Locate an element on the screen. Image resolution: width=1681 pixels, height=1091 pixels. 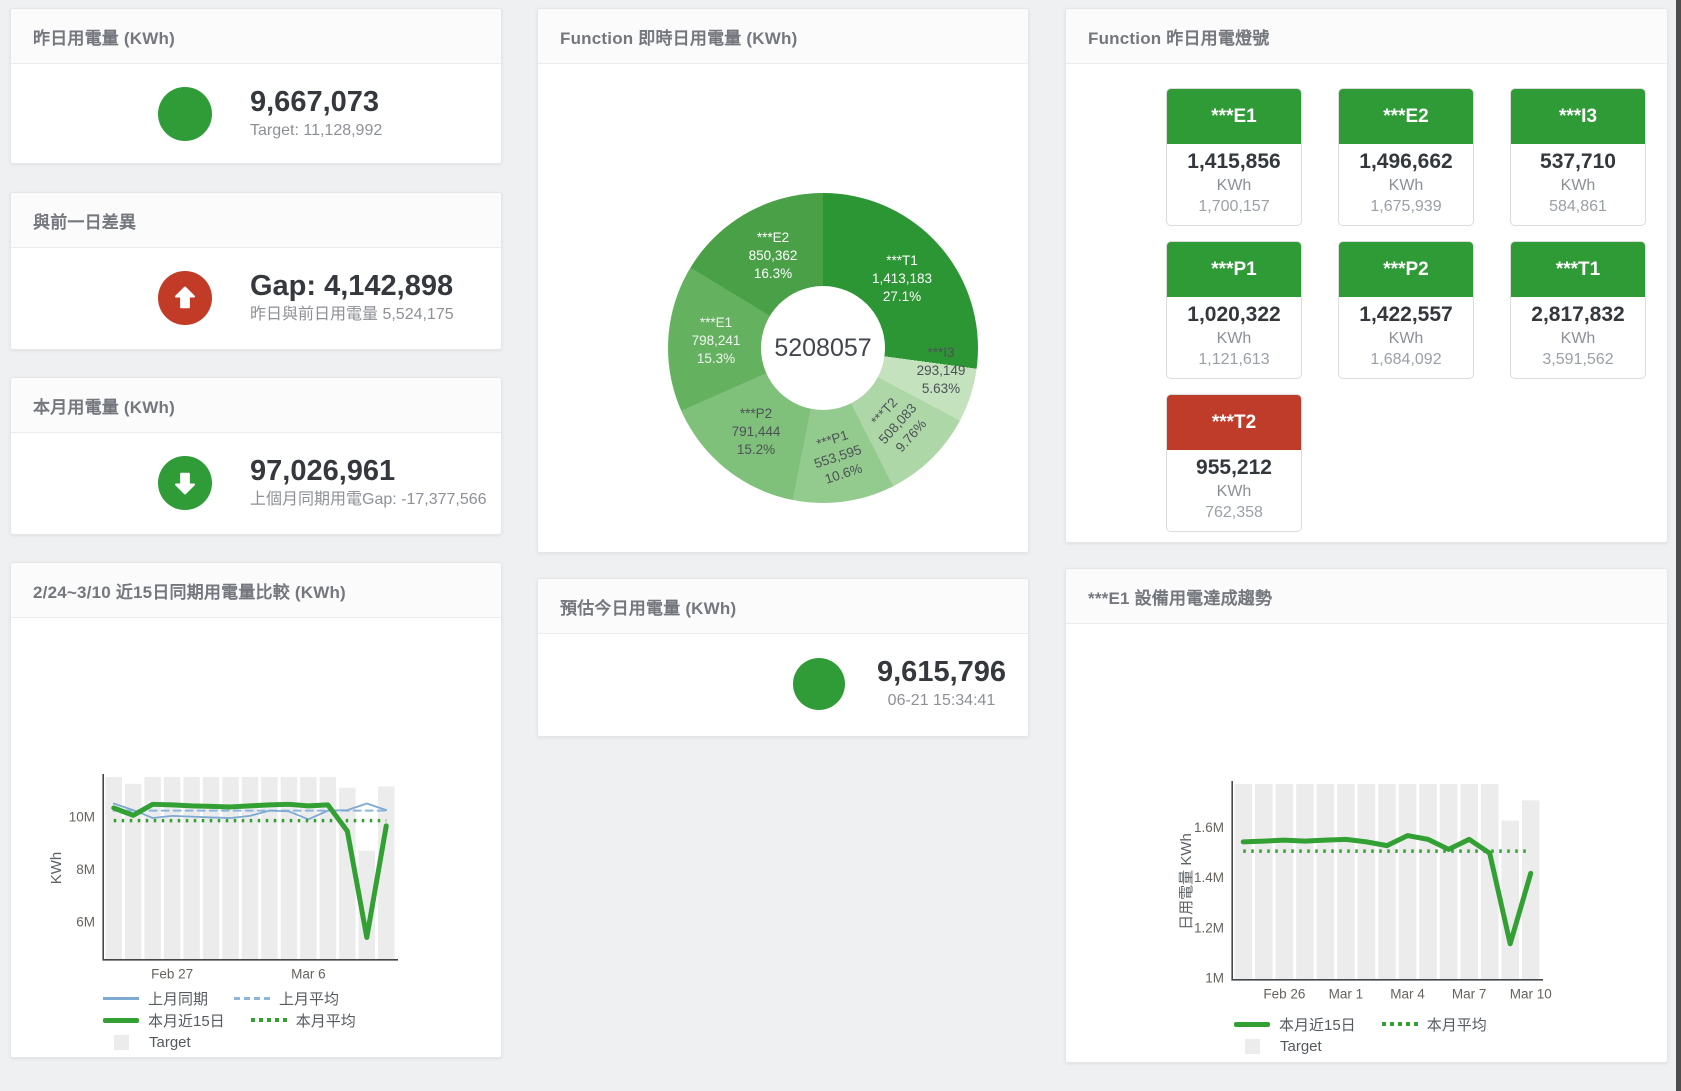
legend-label: 上月平均 is located at coordinates (309, 999).